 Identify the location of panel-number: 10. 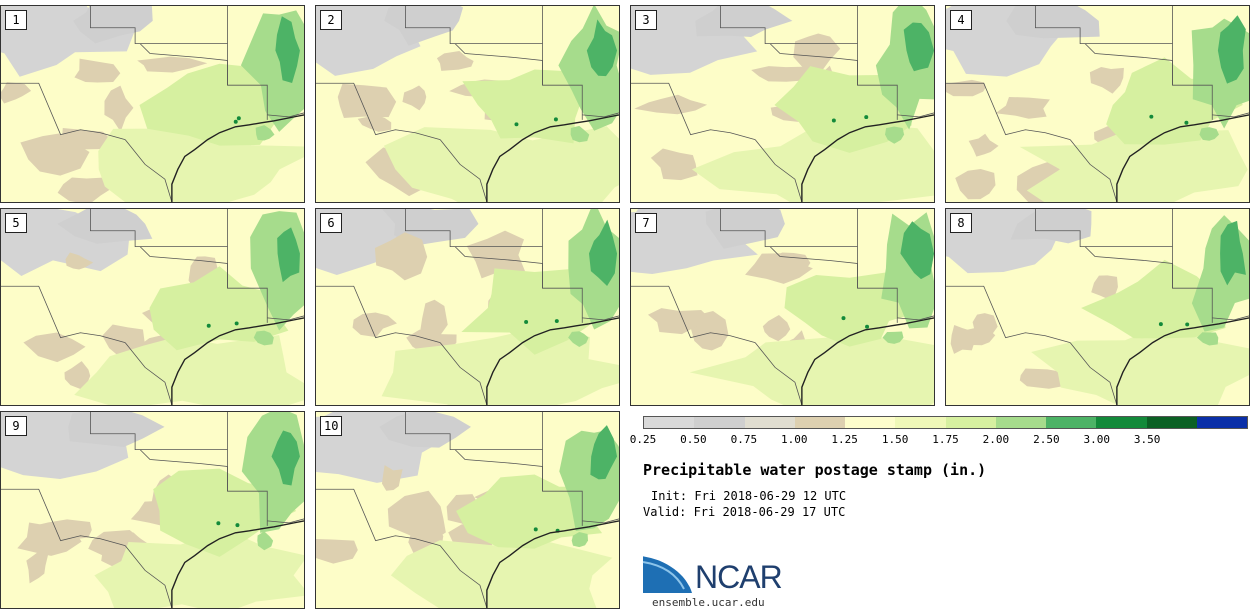
(331, 426).